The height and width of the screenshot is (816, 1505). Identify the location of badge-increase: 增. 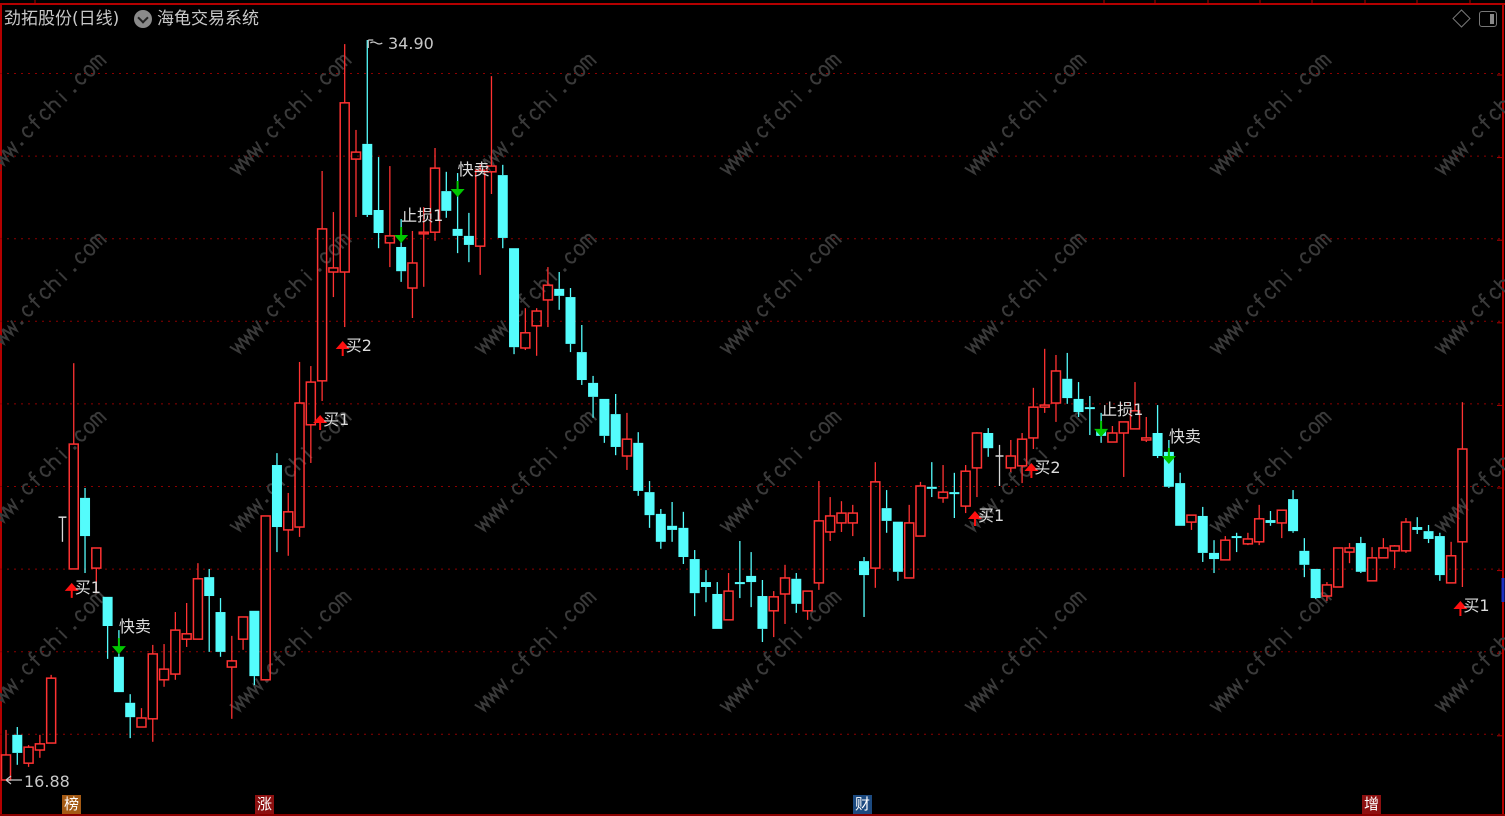
(1371, 804).